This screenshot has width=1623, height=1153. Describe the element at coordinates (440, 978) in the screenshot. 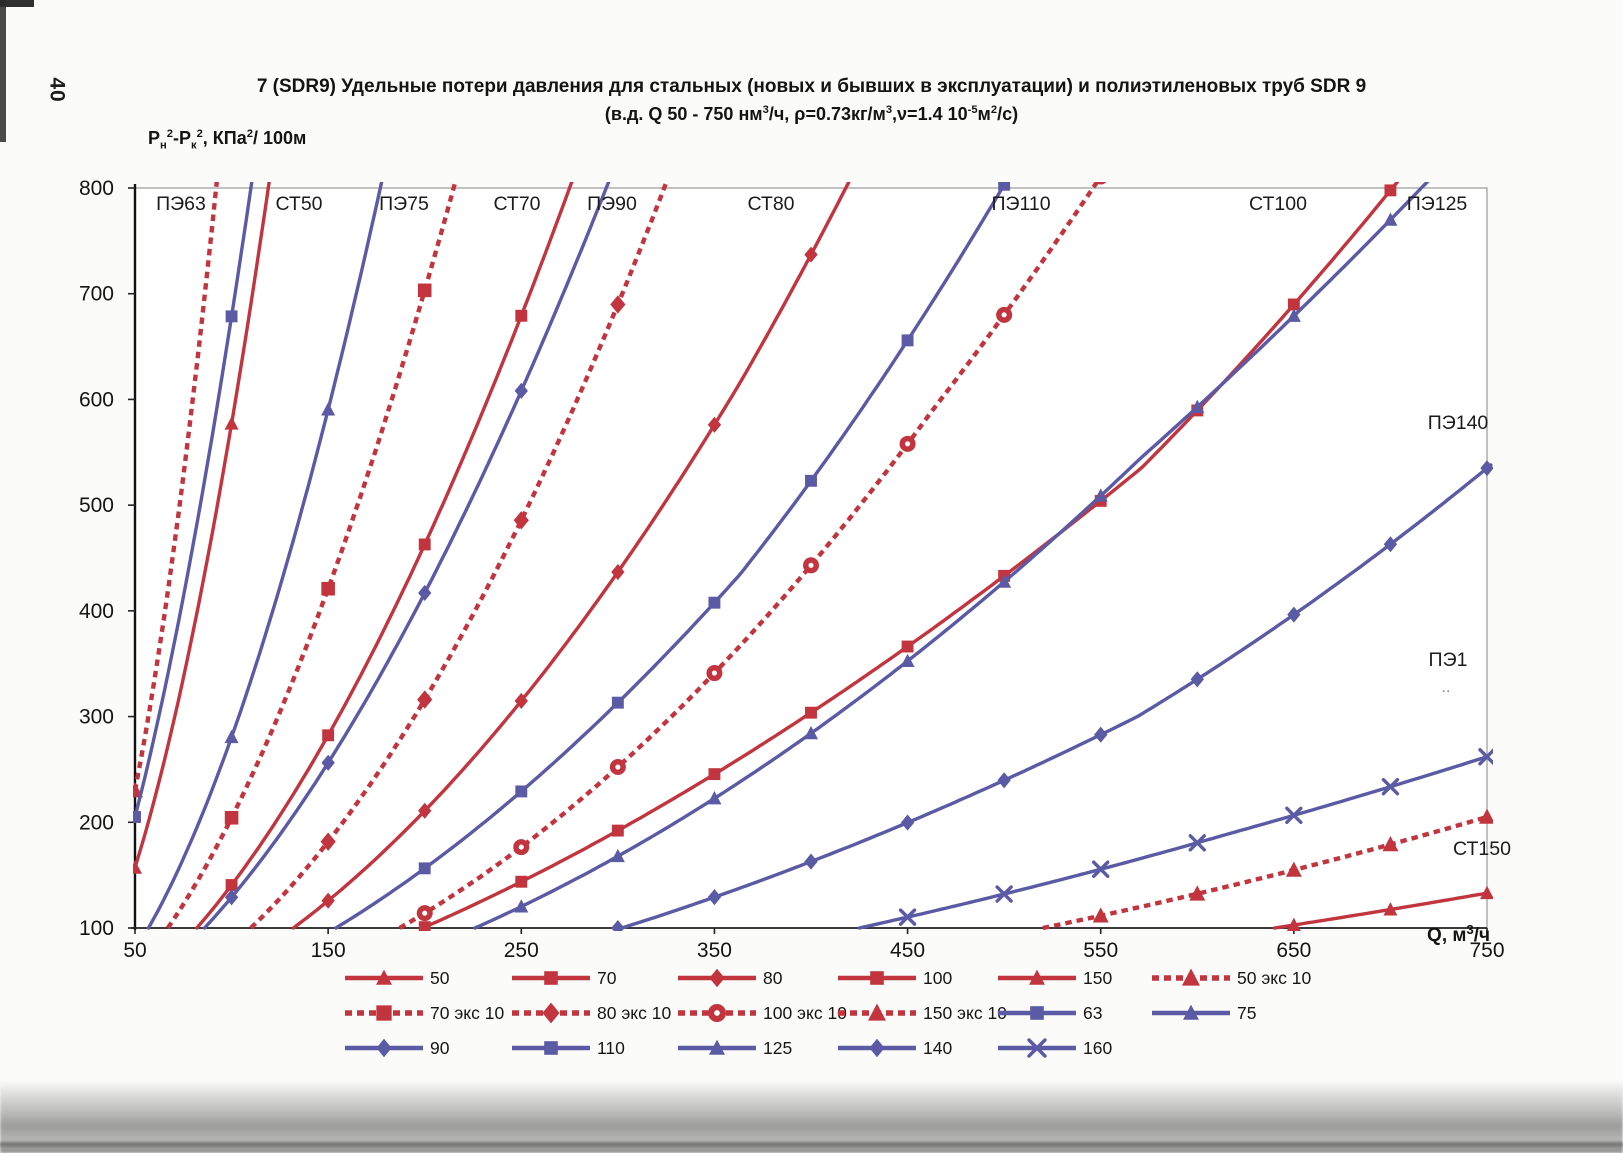

I see `legend-label: 50` at that location.